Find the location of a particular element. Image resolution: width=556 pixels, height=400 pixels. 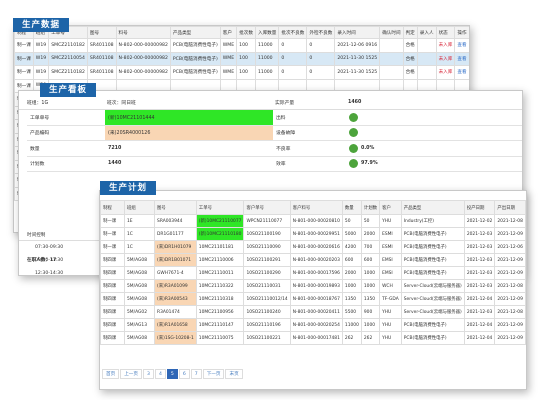

production-data-title: 生产数据 is located at coordinates (41, 25).